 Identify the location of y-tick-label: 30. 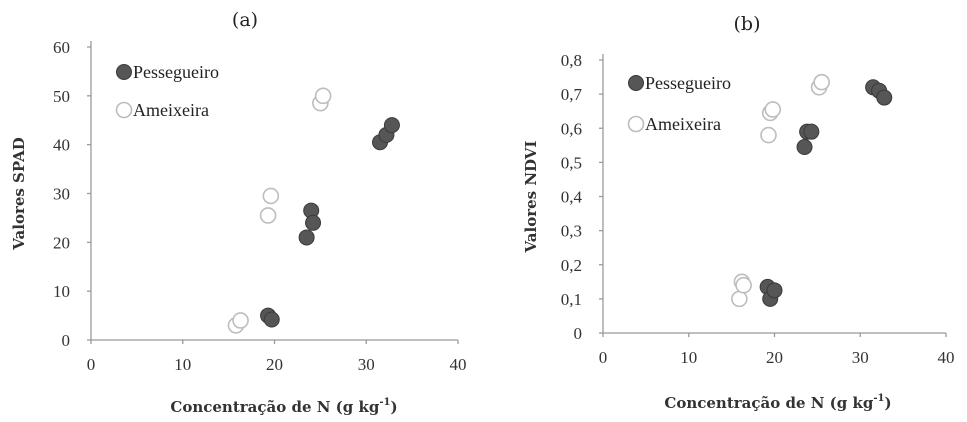
(61, 194).